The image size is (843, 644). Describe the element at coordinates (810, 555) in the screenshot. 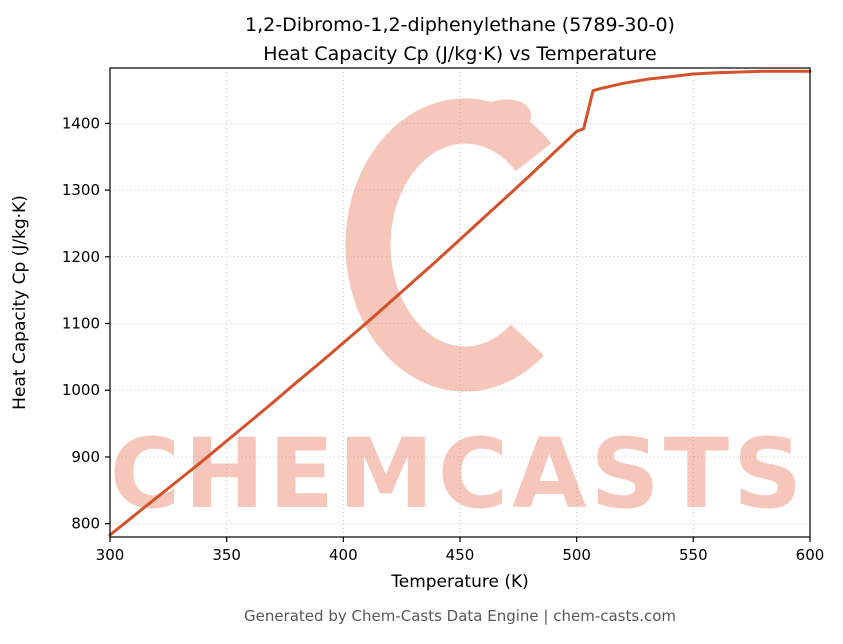

I see `svg-text: 600` at that location.